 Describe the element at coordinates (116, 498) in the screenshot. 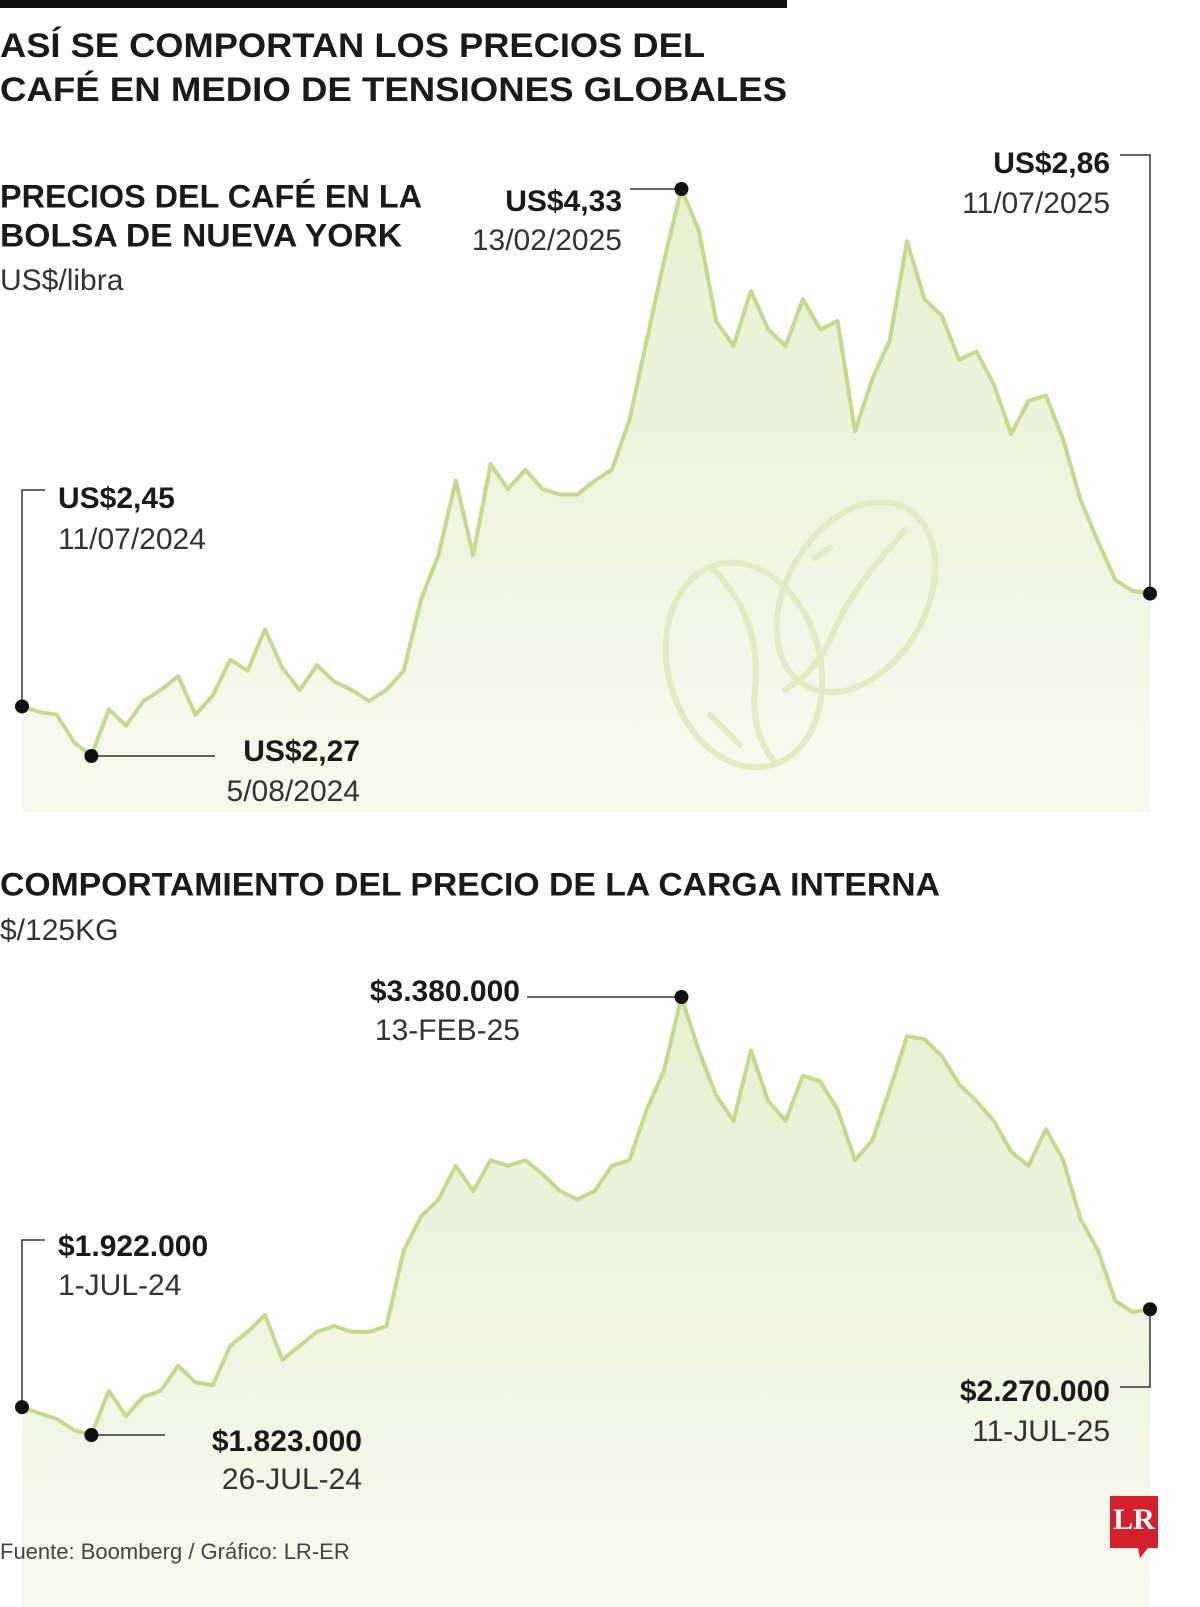

I see `value-label: US$2,45` at that location.